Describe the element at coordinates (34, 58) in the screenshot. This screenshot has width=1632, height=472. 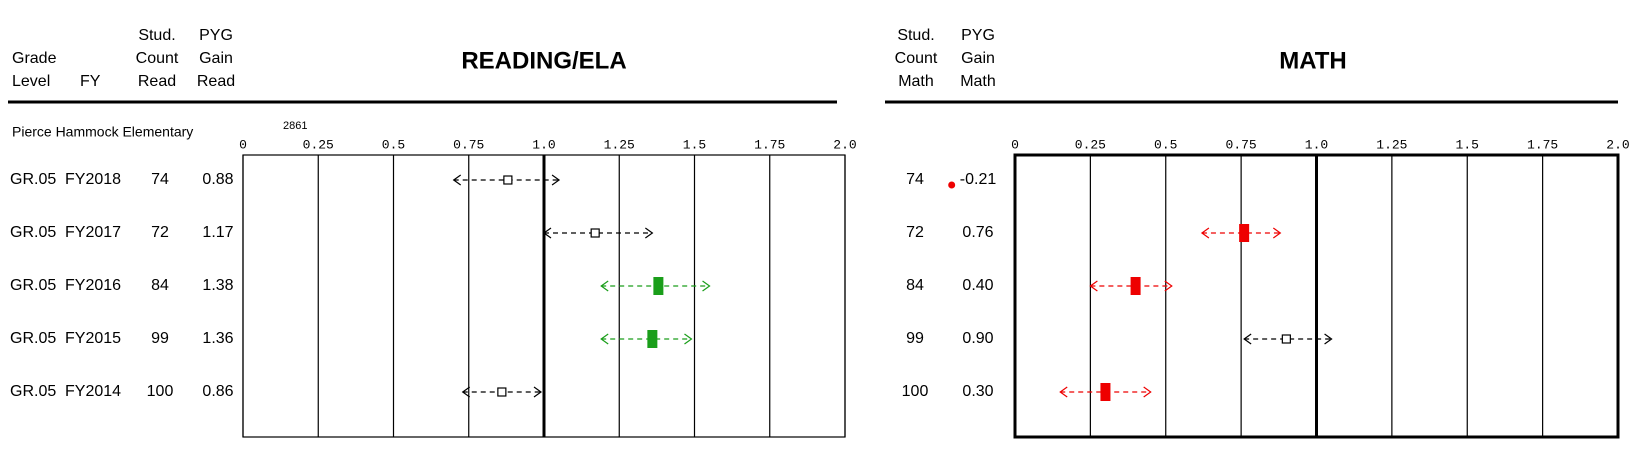
I see `column-header: Grade` at that location.